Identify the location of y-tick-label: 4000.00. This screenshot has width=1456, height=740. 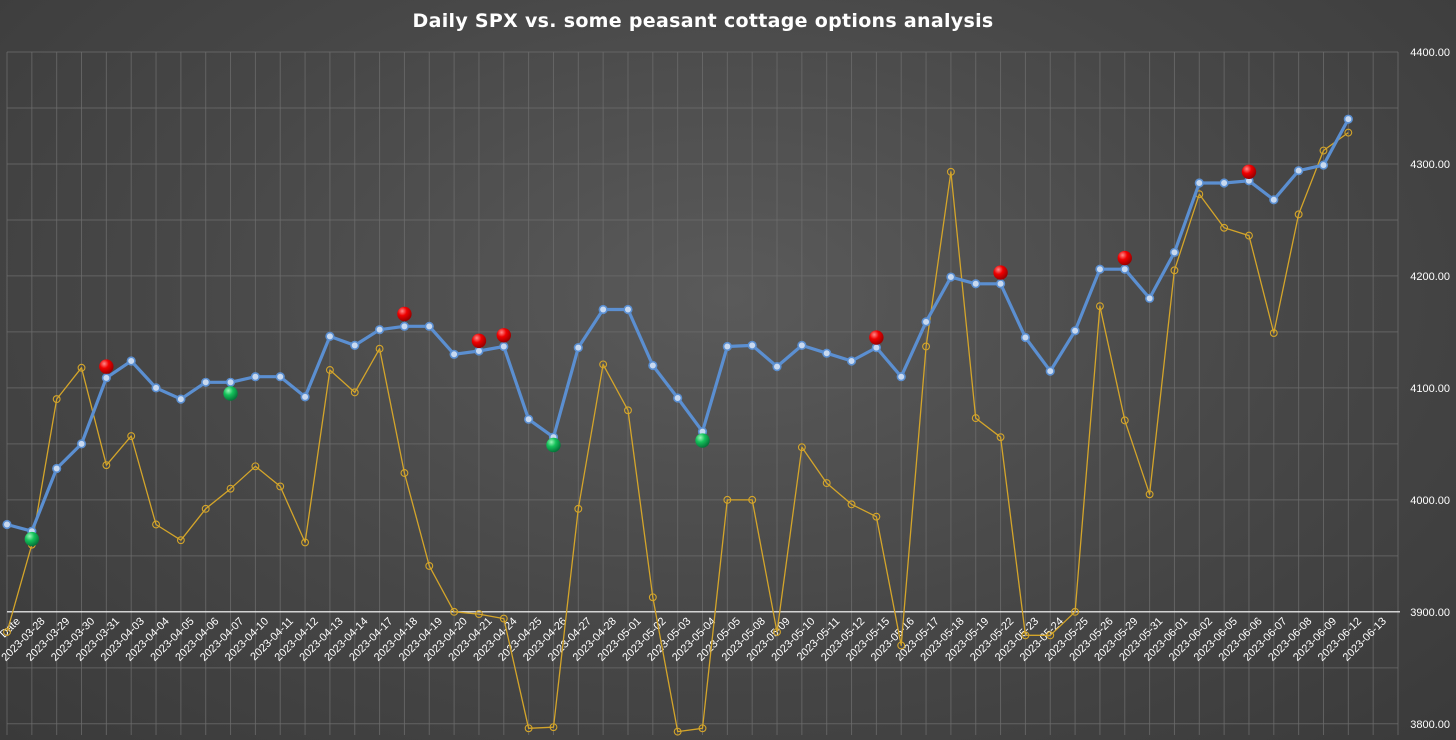
(1430, 501).